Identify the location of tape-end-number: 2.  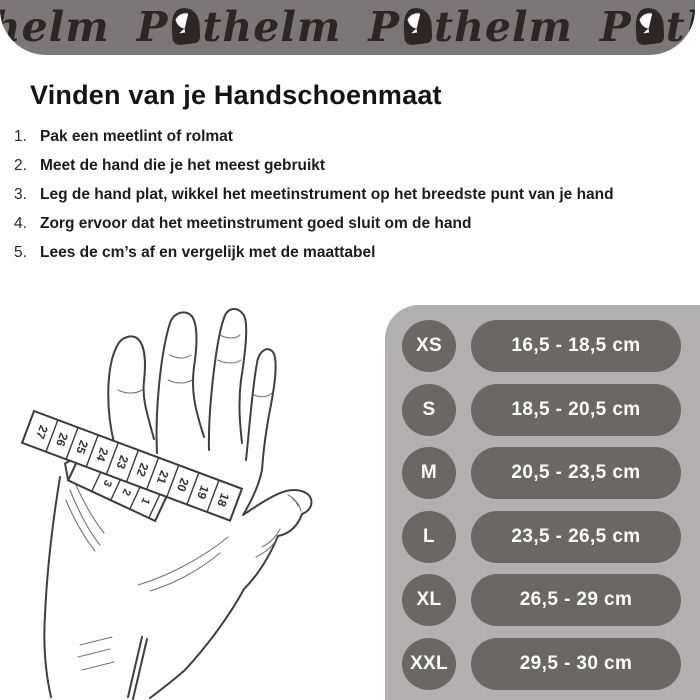
(125, 492).